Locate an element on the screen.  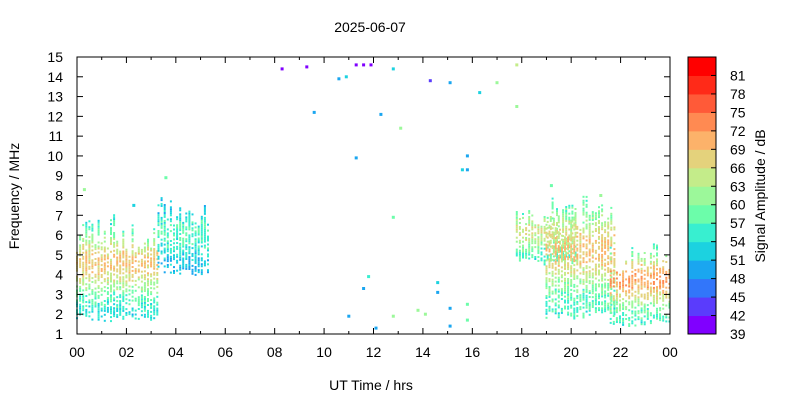
y-axis-label: Frequency / MHz is located at coordinates (14, 196).